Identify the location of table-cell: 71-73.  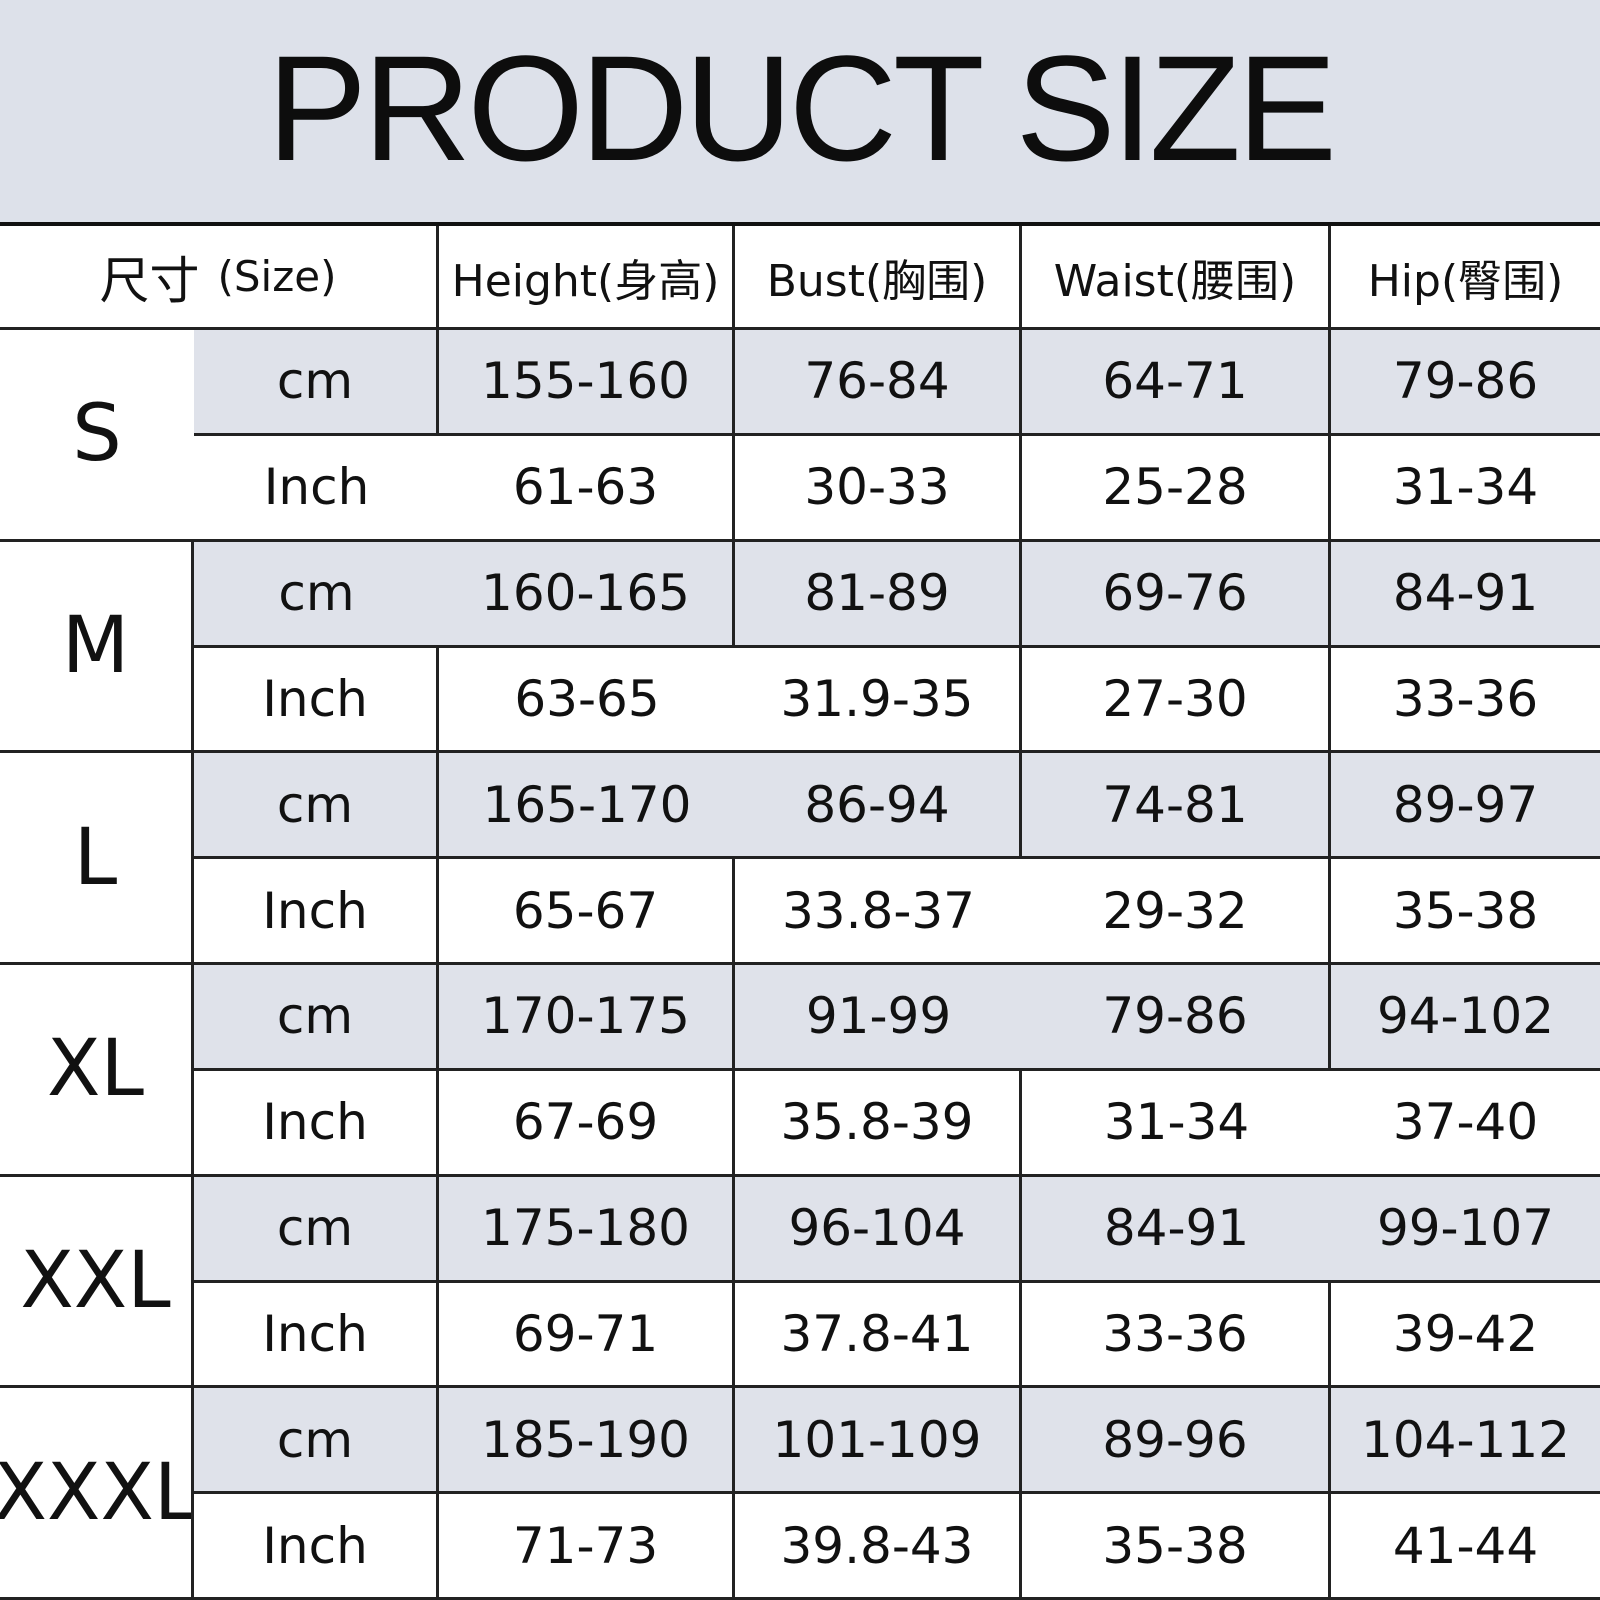
(587, 1547).